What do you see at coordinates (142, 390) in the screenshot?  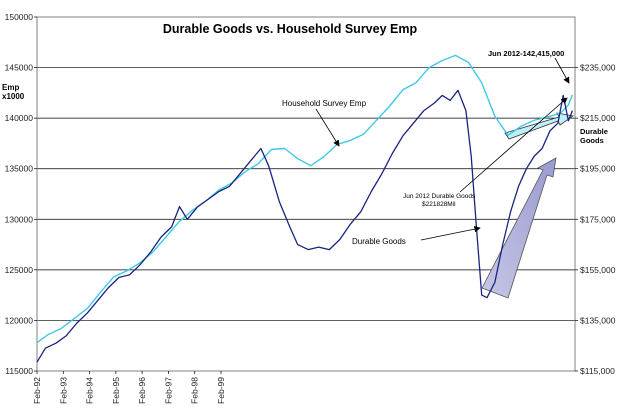 I see `x-tick-label-4: Feb-96` at bounding box center [142, 390].